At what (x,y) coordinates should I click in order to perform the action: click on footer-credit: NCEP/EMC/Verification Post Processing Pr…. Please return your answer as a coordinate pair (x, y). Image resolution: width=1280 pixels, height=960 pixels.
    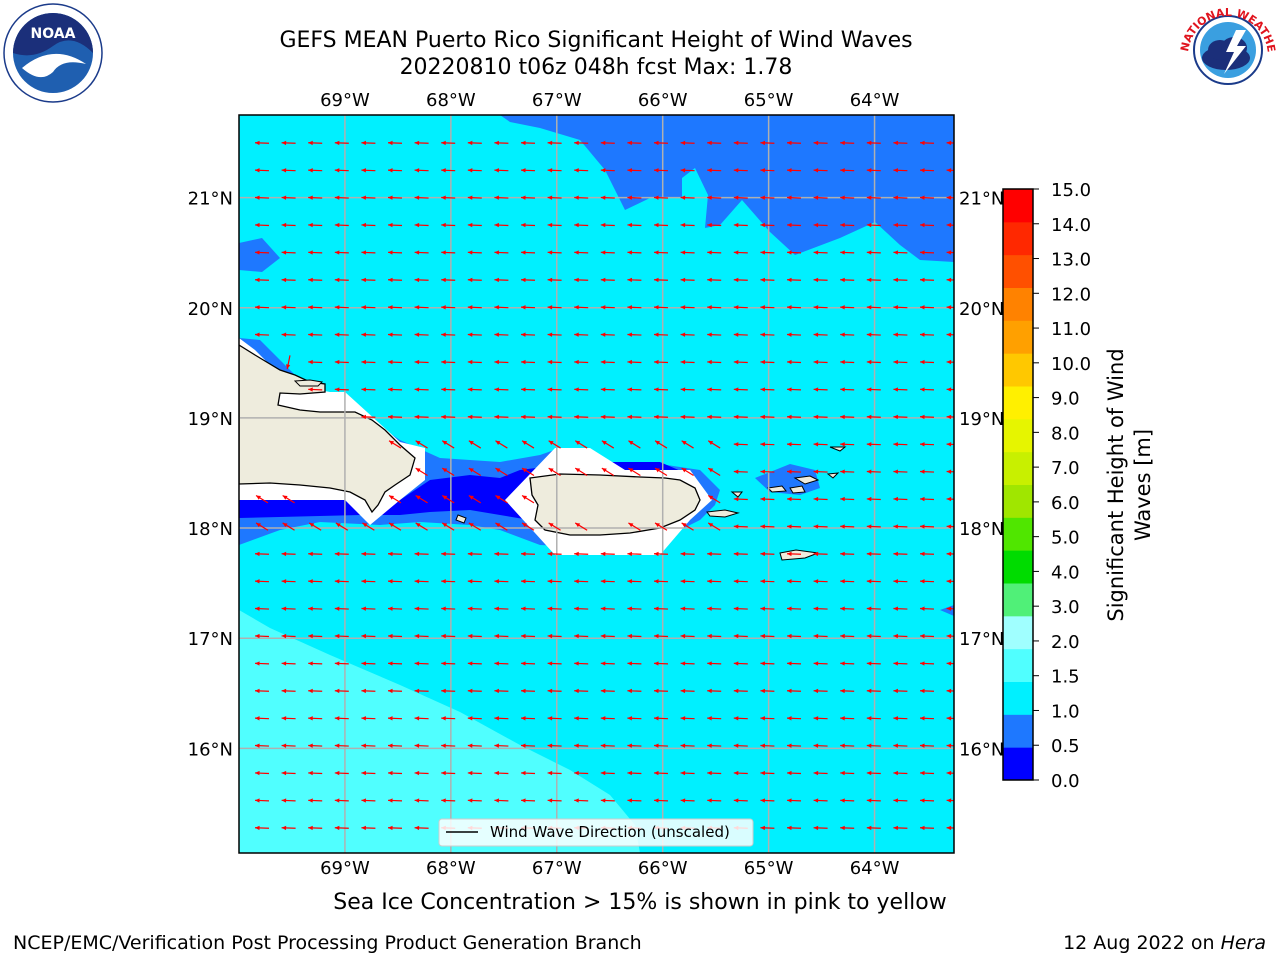
    Looking at the image, I should click on (327, 943).